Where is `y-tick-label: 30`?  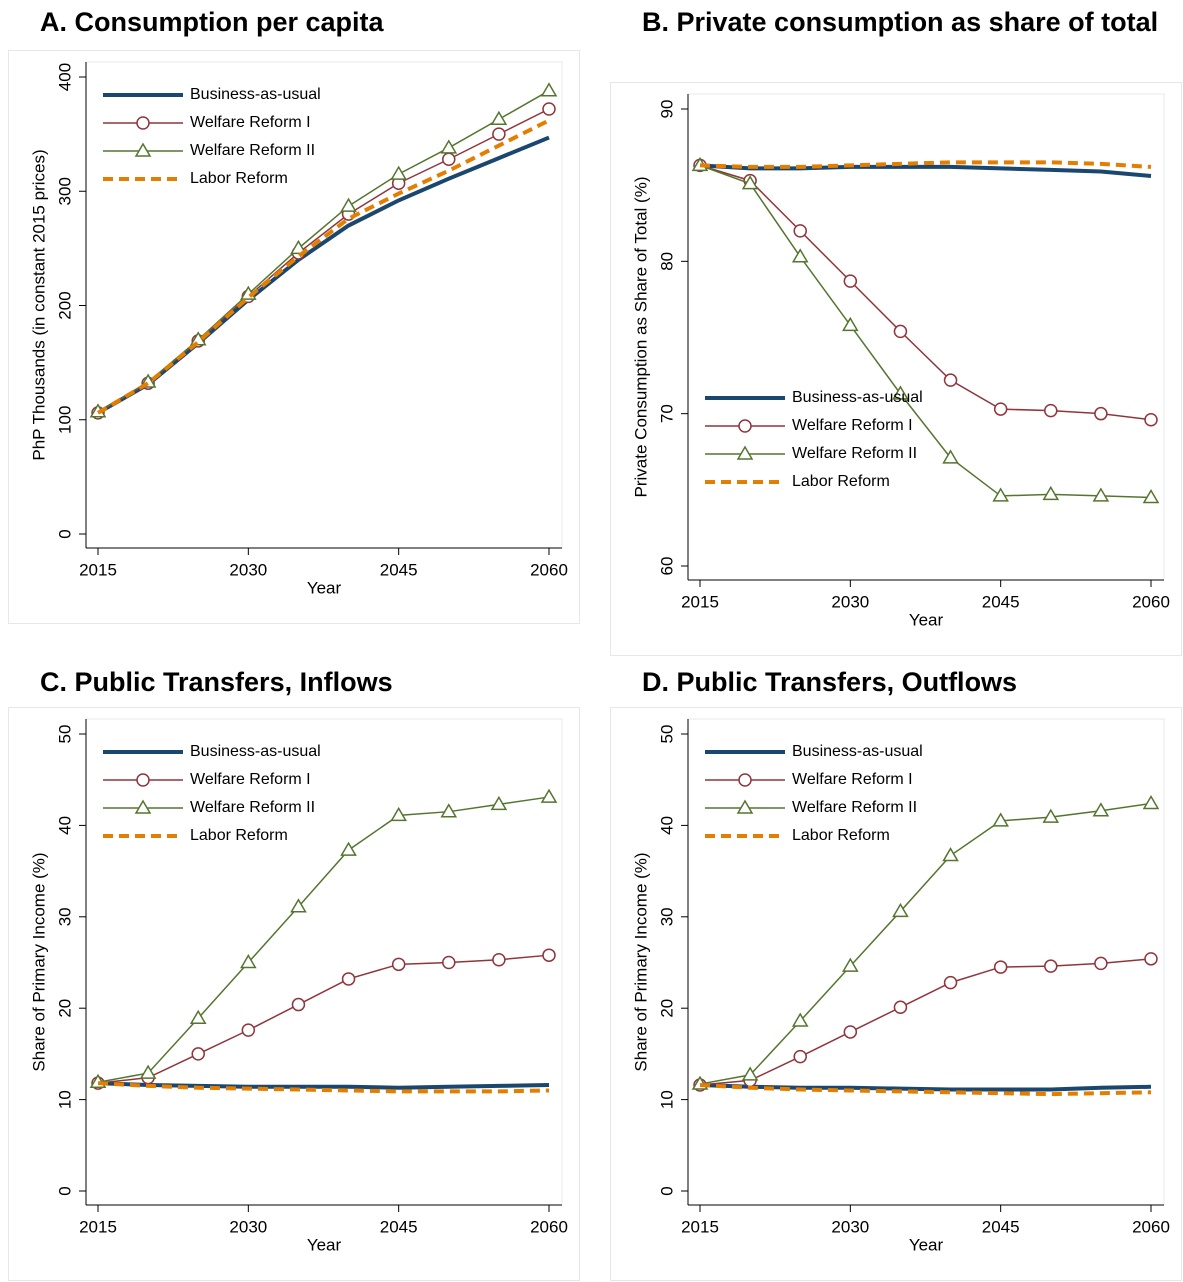 y-tick-label: 30 is located at coordinates (64, 916).